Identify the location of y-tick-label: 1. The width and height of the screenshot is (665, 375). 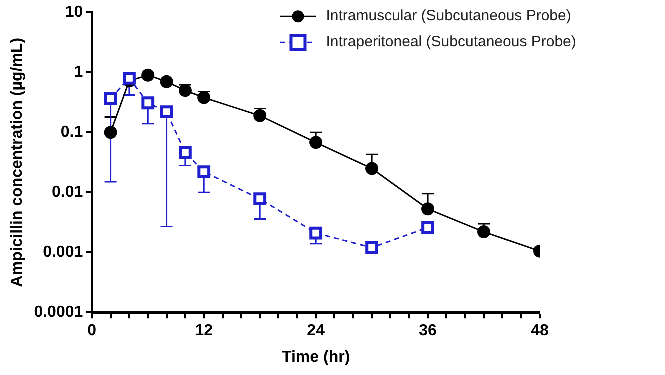
(79, 73).